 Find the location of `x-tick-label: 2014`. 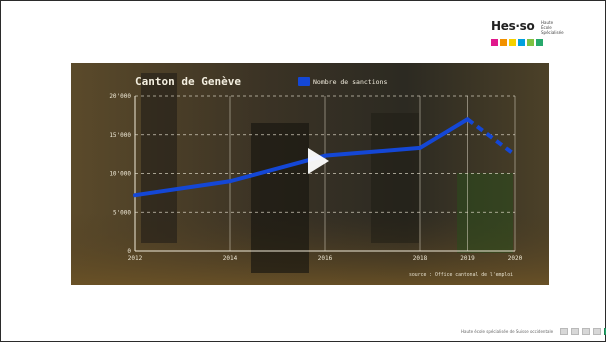

x-tick-label: 2014 is located at coordinates (230, 258).